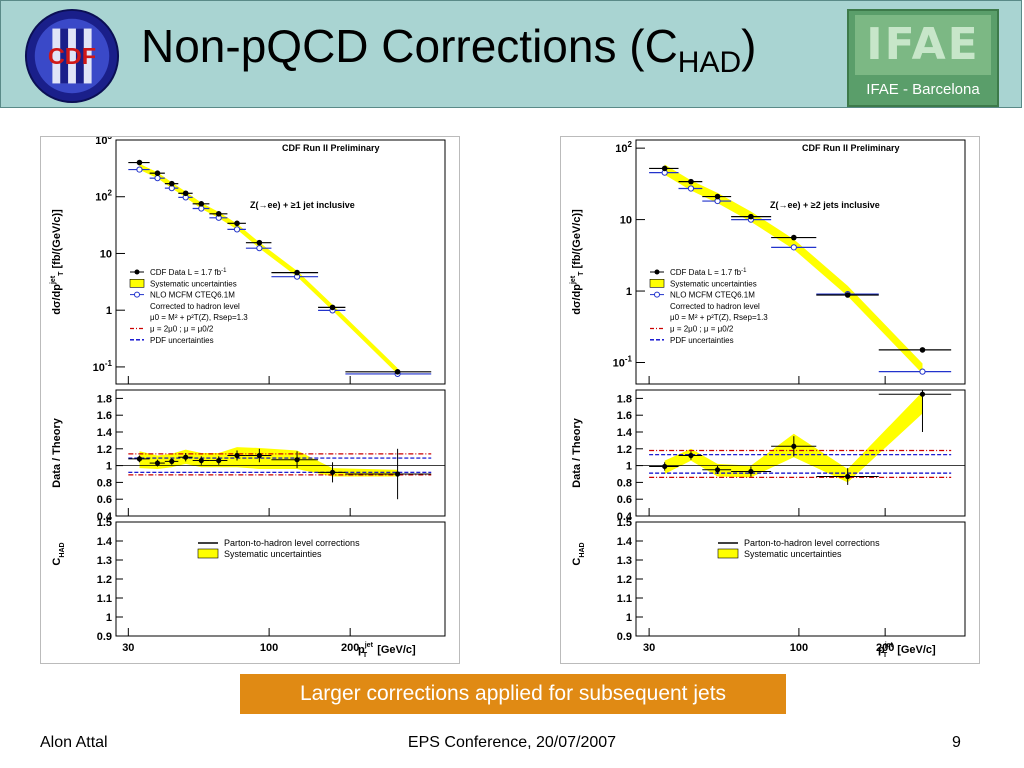 This screenshot has height=768, width=1024. I want to click on y-tick-label-top: 103, so click(103, 141).